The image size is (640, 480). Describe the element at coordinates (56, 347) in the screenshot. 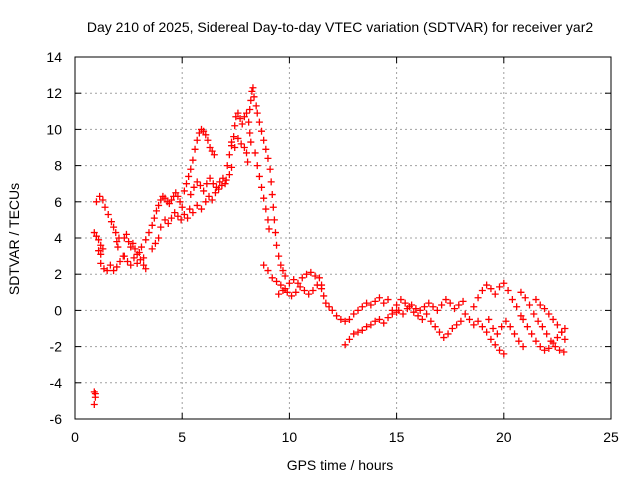

I see `y-tick-label: -2` at that location.